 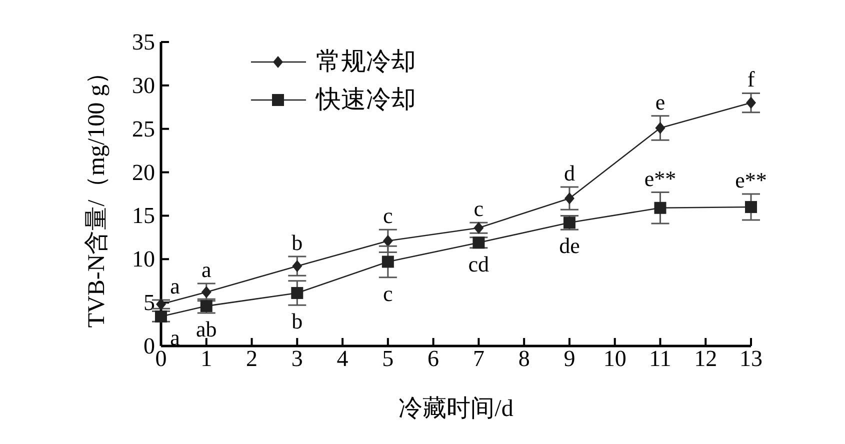 What do you see at coordinates (570, 358) in the screenshot?
I see `x-tick-label: 9` at bounding box center [570, 358].